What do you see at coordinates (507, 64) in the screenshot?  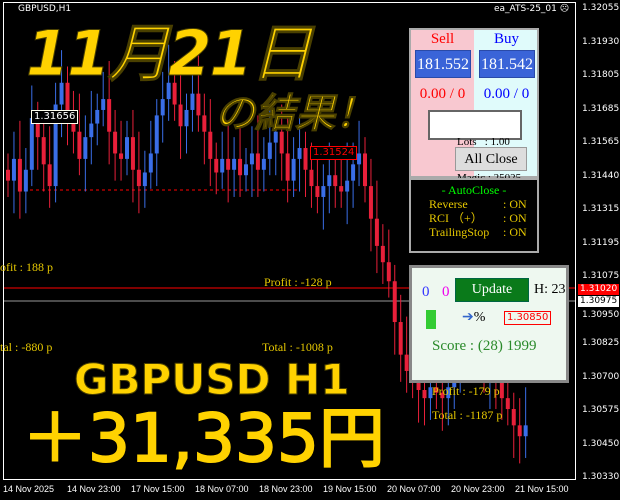 I see `buy-button: 181.542` at bounding box center [507, 64].